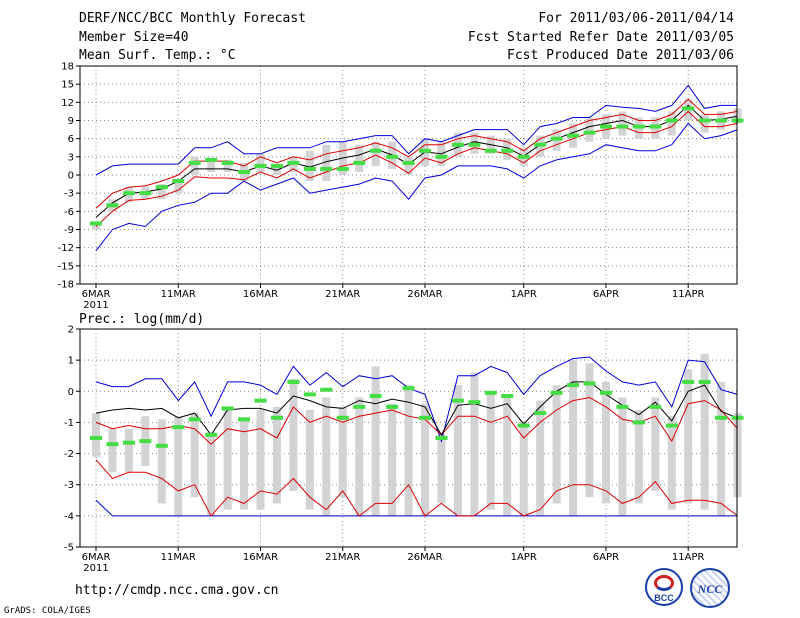 This screenshot has width=800, height=618. Describe the element at coordinates (688, 557) in the screenshot. I see `precip-xtick-label: 11APR` at that location.